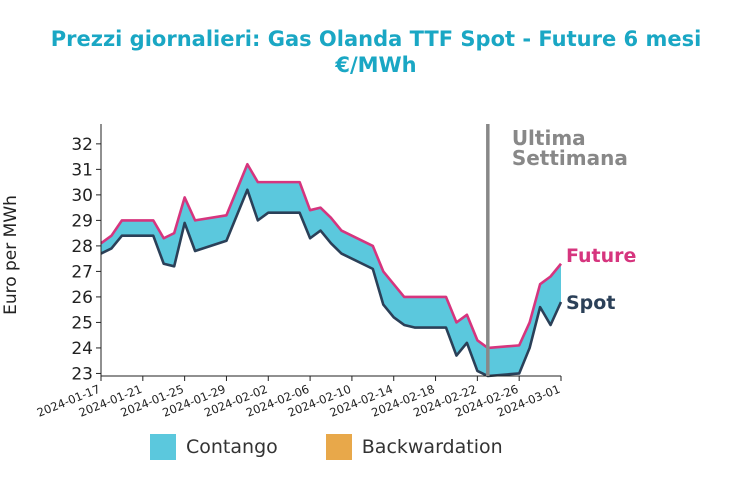  Describe the element at coordinates (82, 221) in the screenshot. I see `y-tick-label: 29` at that location.